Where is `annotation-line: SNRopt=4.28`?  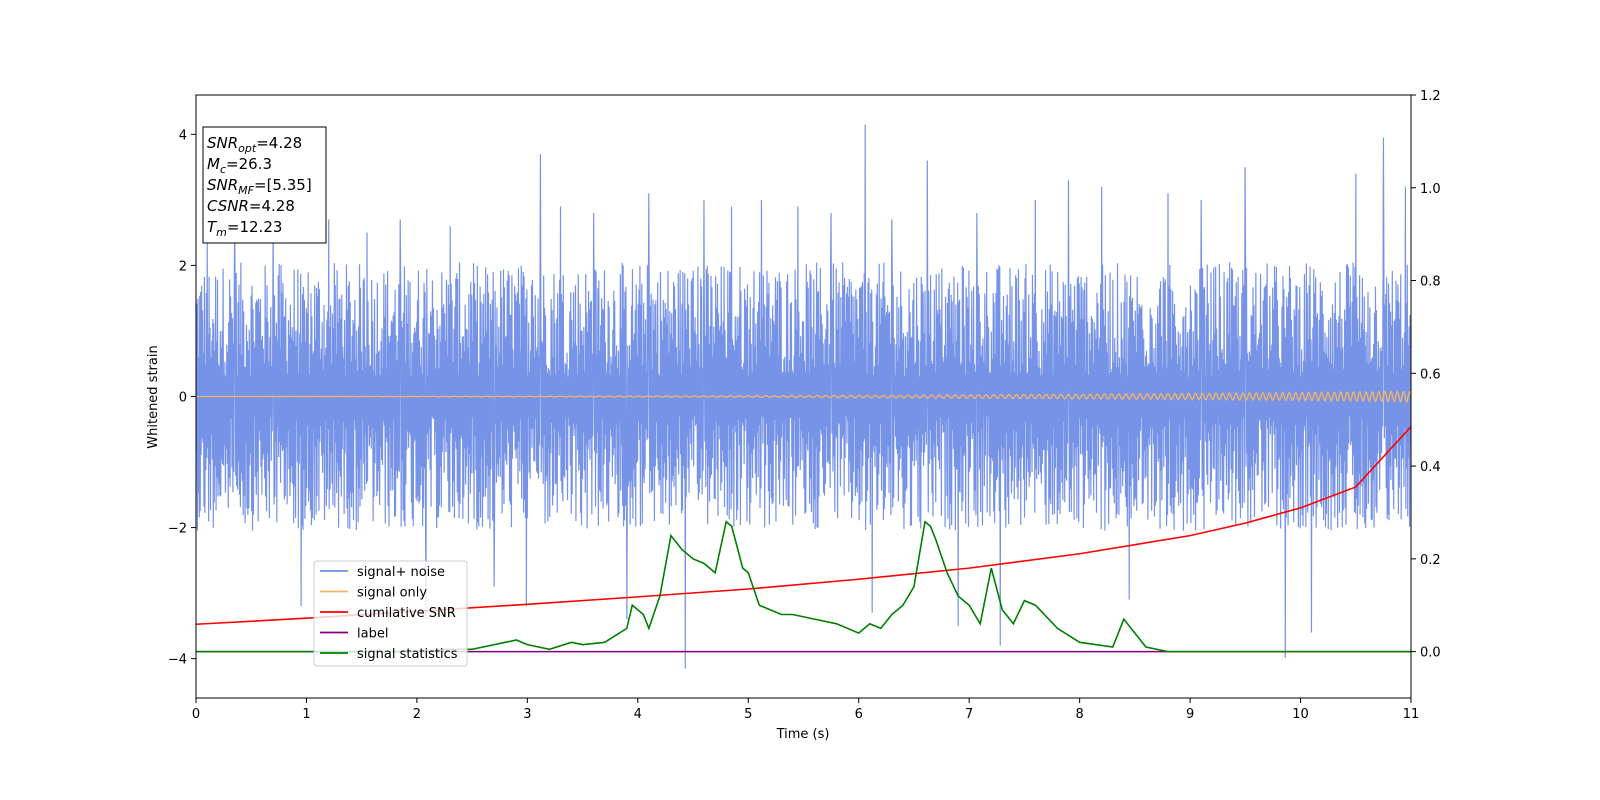
annotation-line: SNRopt=4.28 is located at coordinates (254, 144).